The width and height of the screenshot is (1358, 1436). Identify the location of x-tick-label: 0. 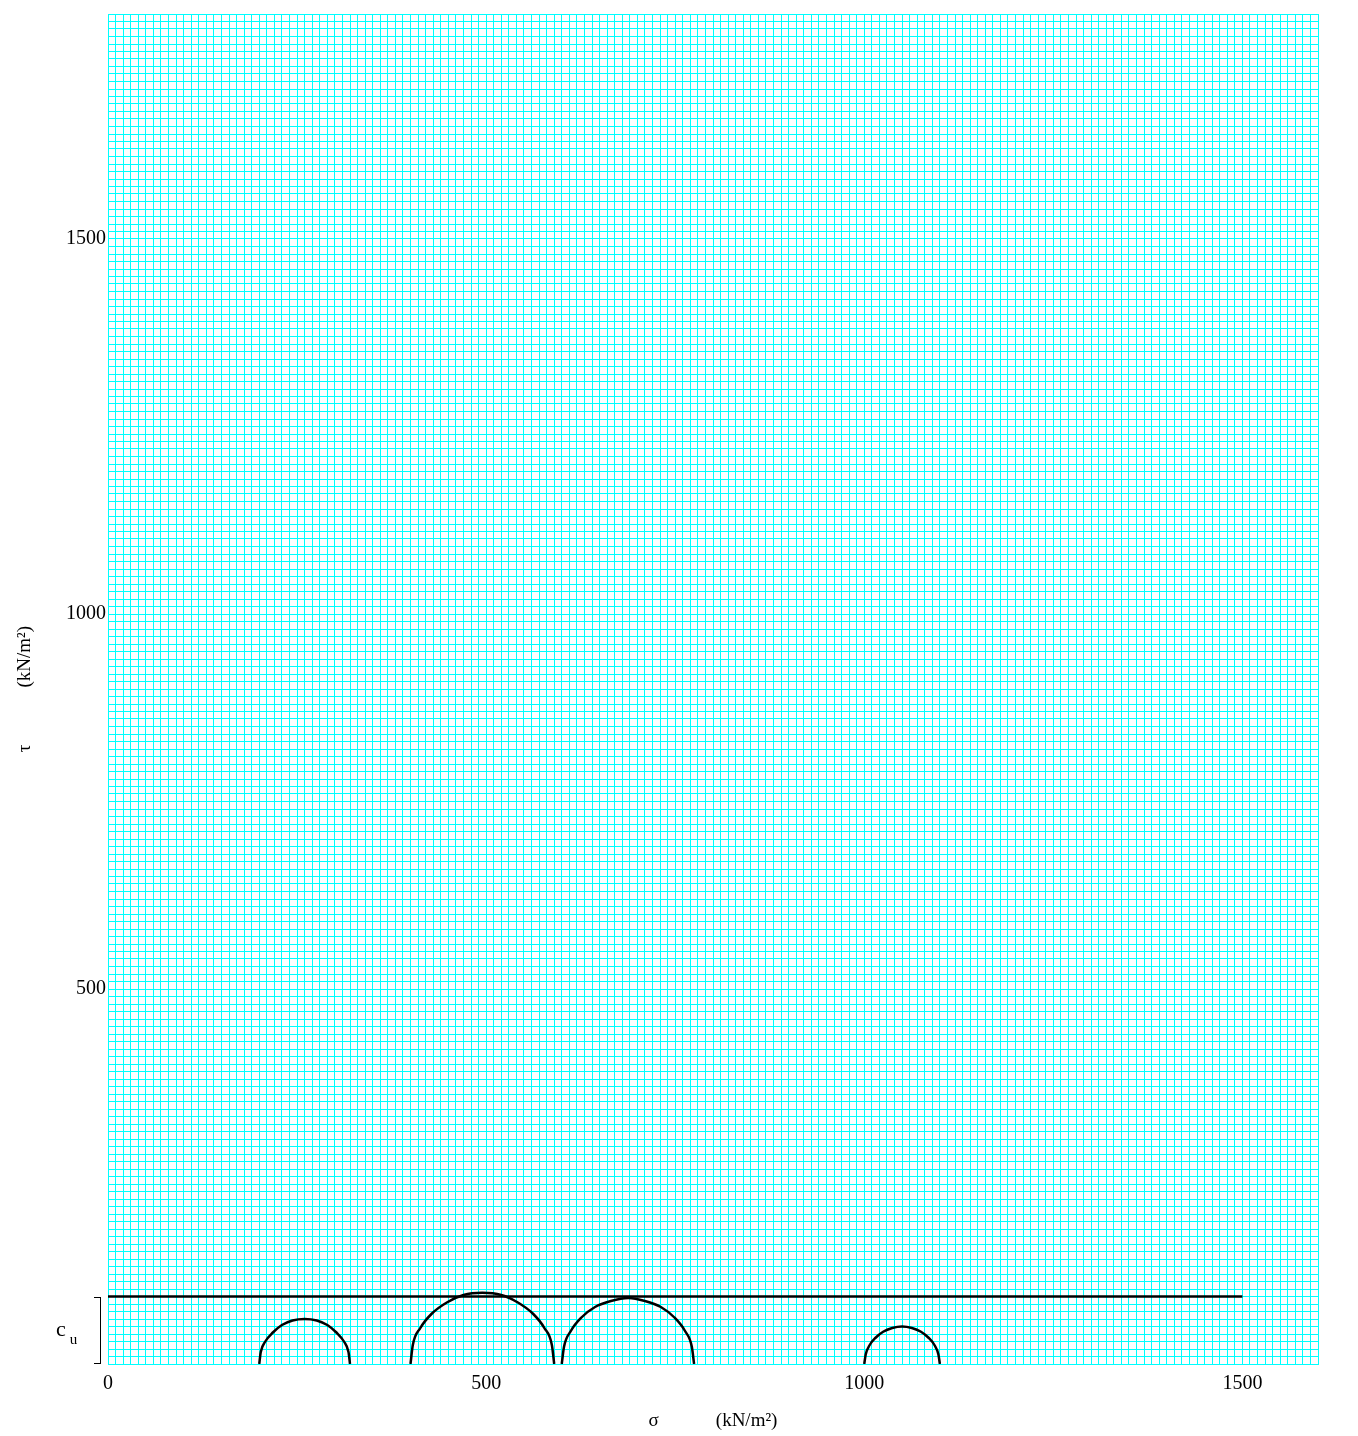
(108, 1382).